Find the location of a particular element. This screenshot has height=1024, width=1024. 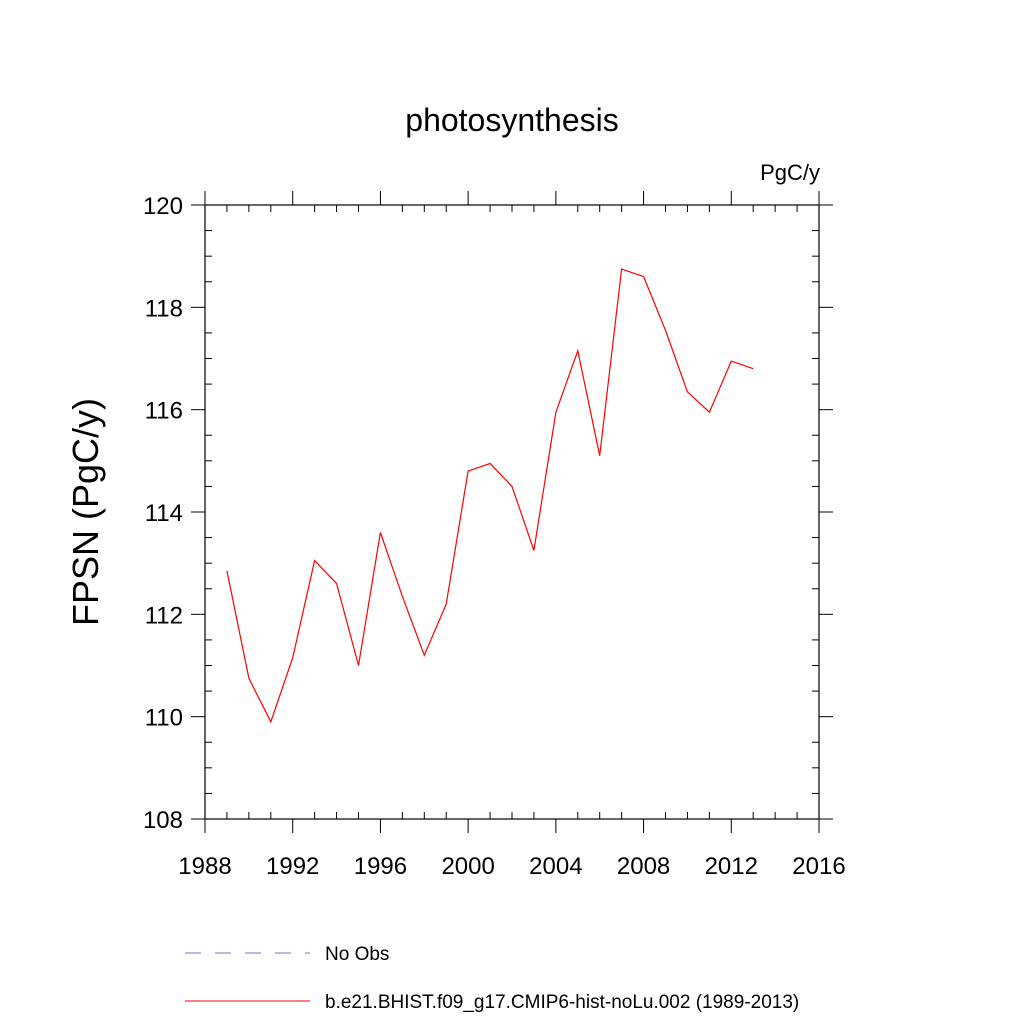

y-tick-label: 116 is located at coordinates (164, 411).